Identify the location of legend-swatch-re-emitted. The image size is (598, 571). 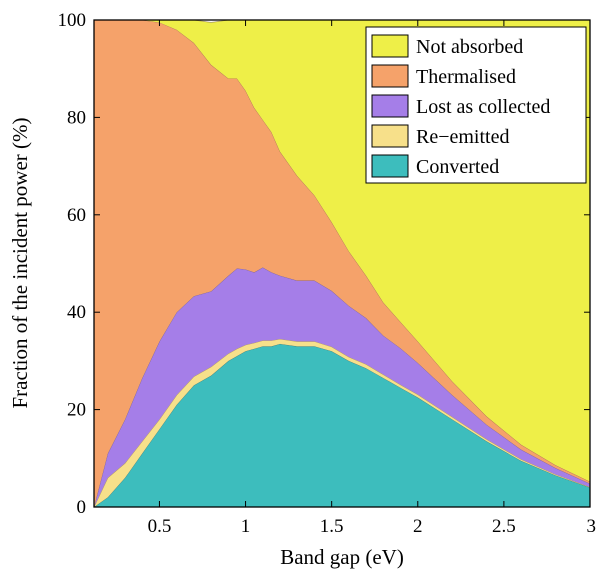
(390, 136).